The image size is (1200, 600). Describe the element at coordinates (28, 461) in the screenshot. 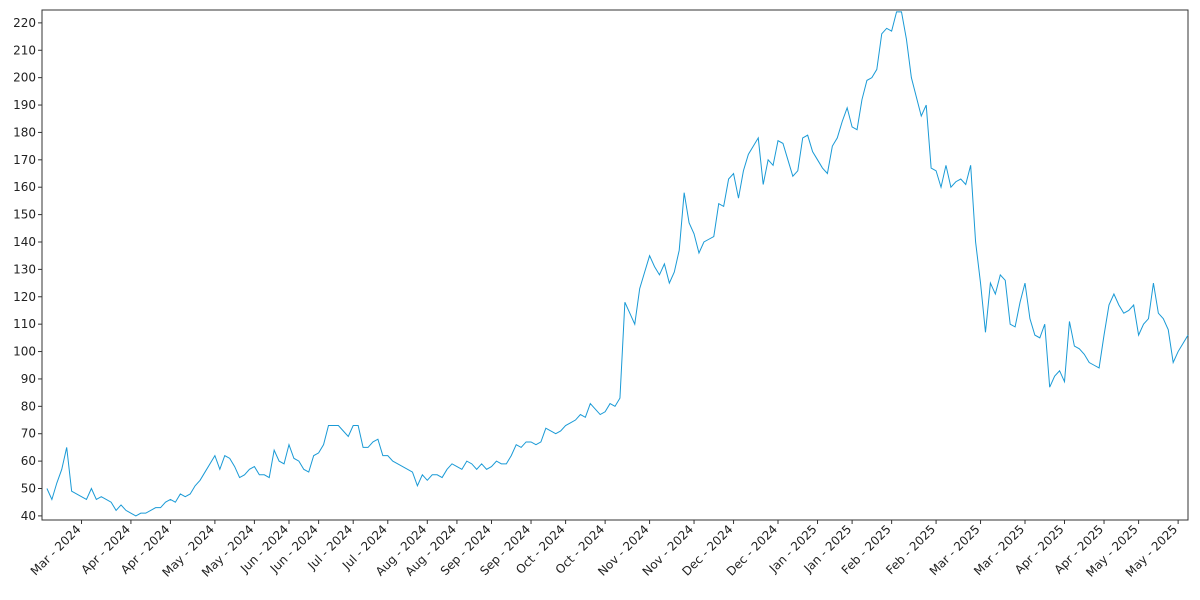

I see `y-tick-label: 60` at that location.